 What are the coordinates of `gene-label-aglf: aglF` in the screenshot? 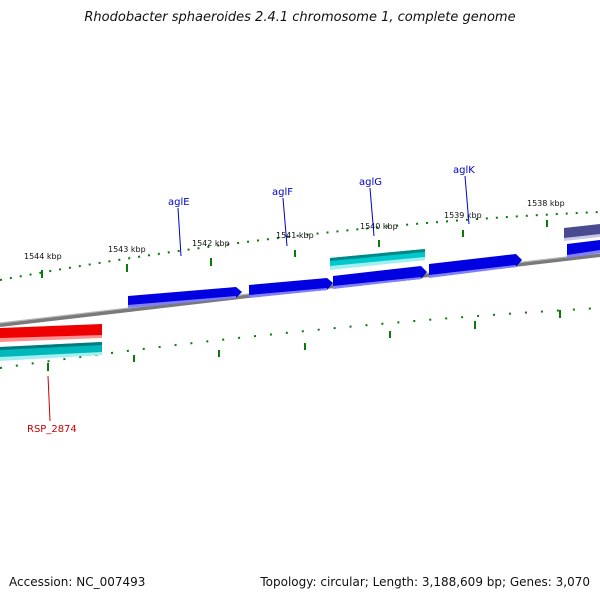 It's located at (282, 192).